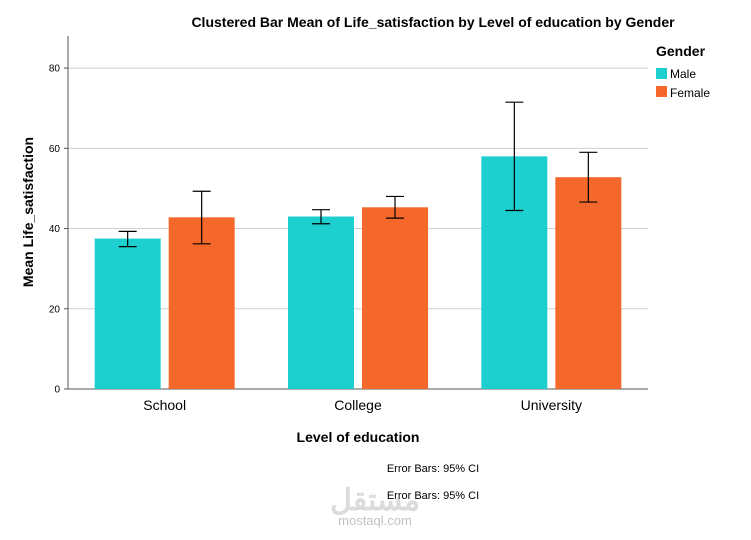 This screenshot has width=751, height=540. What do you see at coordinates (690, 93) in the screenshot?
I see `legend-label-female: Female` at bounding box center [690, 93].